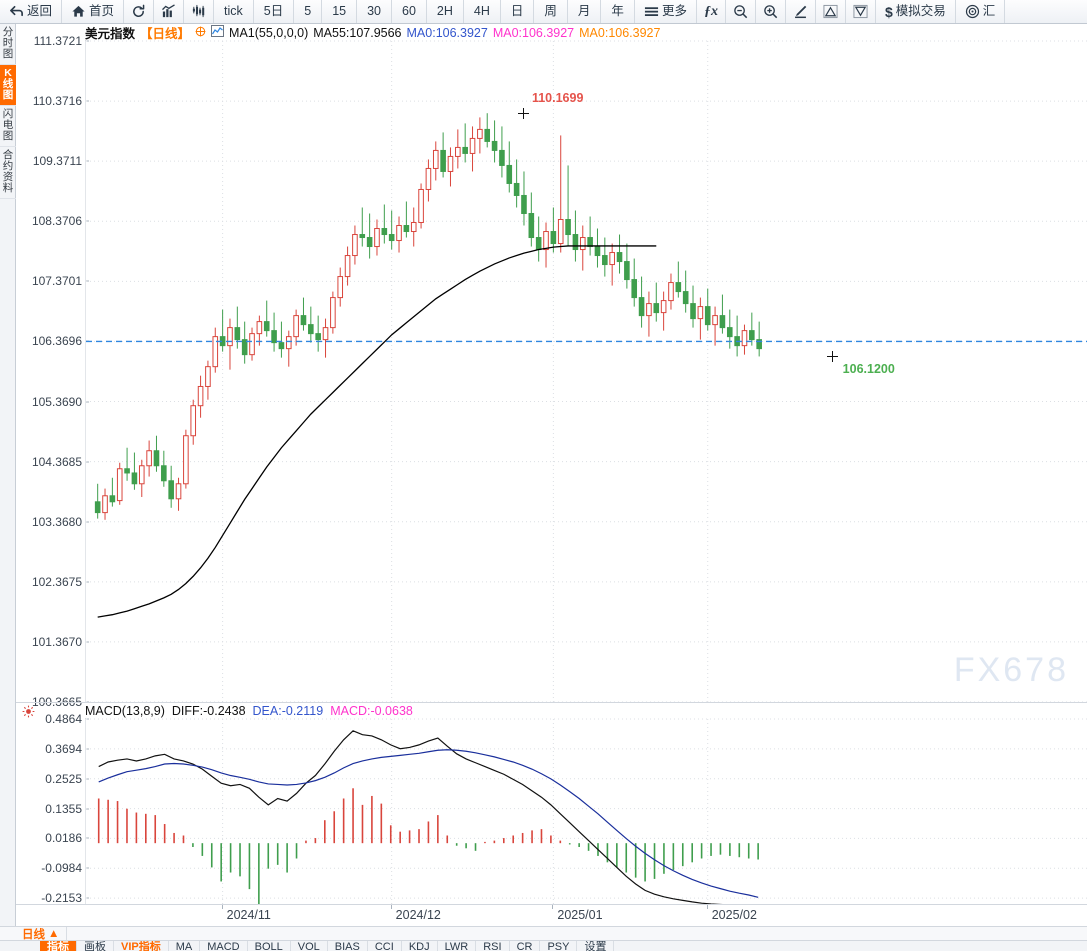  What do you see at coordinates (8, 126) in the screenshot?
I see `sidebar-item-lightning: 闪电图` at bounding box center [8, 126].